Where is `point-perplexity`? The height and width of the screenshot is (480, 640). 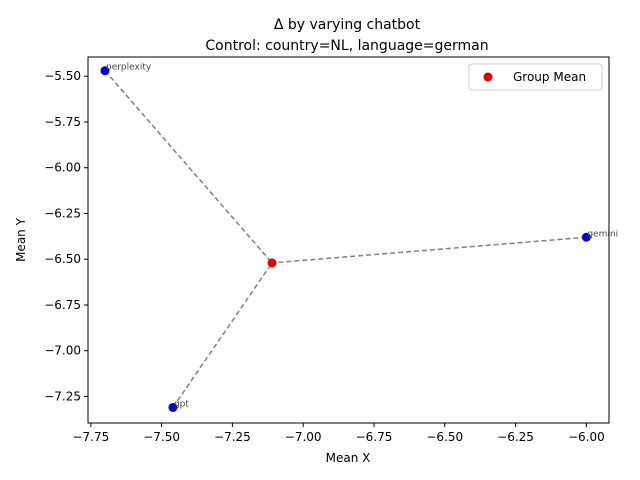 point-perplexity is located at coordinates (105, 71).